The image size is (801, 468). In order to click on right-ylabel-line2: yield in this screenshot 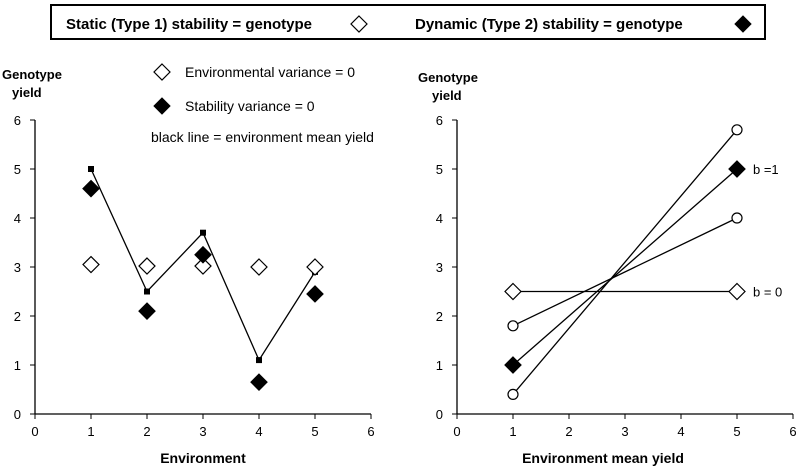, I will do `click(447, 95)`.